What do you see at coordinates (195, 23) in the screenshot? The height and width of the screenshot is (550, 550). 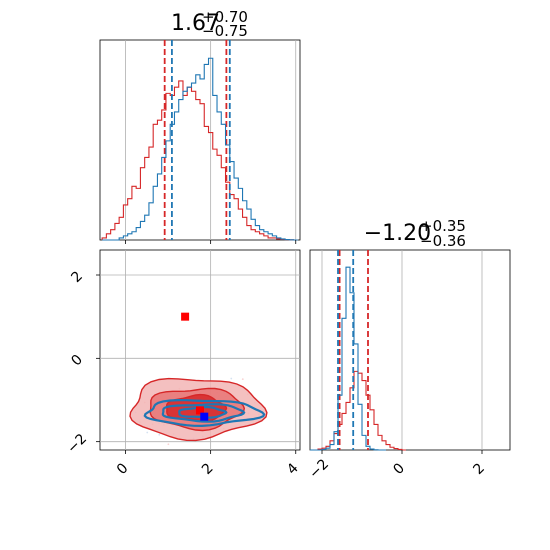 I see `title-median: 1.67` at bounding box center [195, 23].